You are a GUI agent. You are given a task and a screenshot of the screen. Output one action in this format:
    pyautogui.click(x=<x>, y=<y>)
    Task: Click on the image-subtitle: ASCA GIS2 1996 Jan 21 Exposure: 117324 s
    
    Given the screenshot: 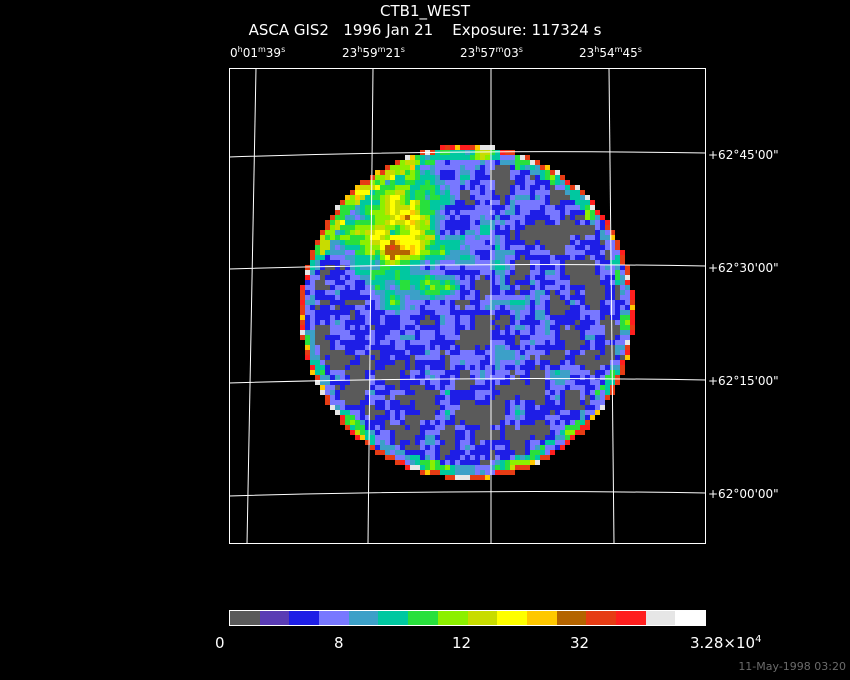 What is the action you would take?
    pyautogui.click(x=425, y=30)
    